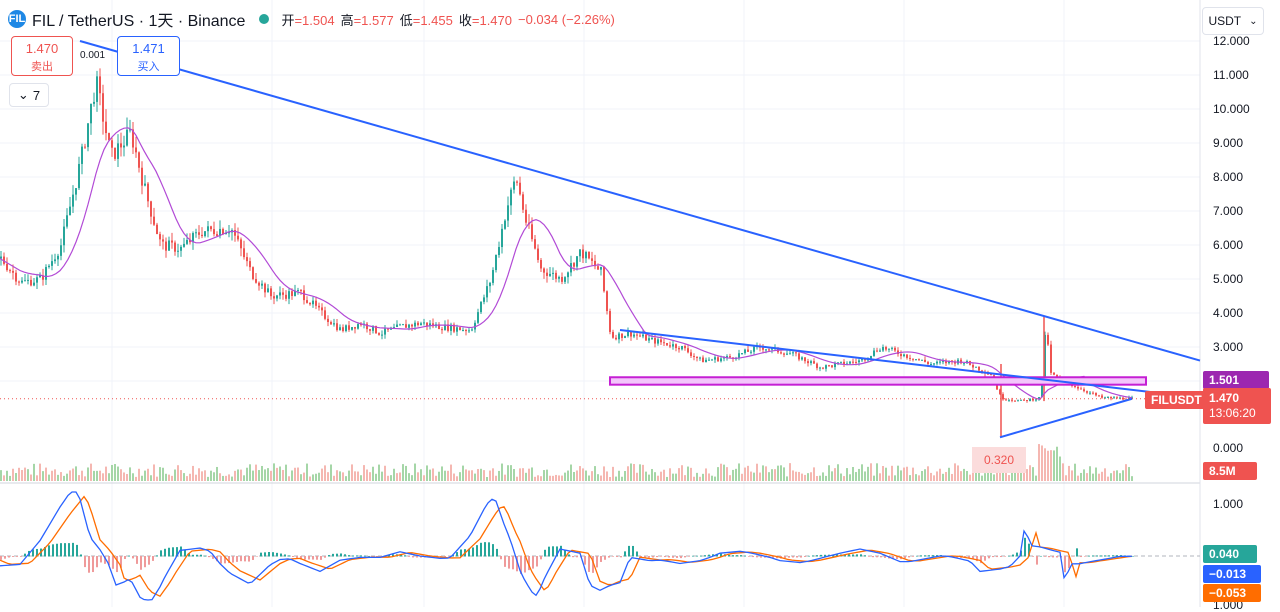 Image resolution: width=1280 pixels, height=612 pixels. What do you see at coordinates (139, 21) in the screenshot?
I see `symbol-title: FIL / TetherUS · 1天 · Binance` at bounding box center [139, 21].